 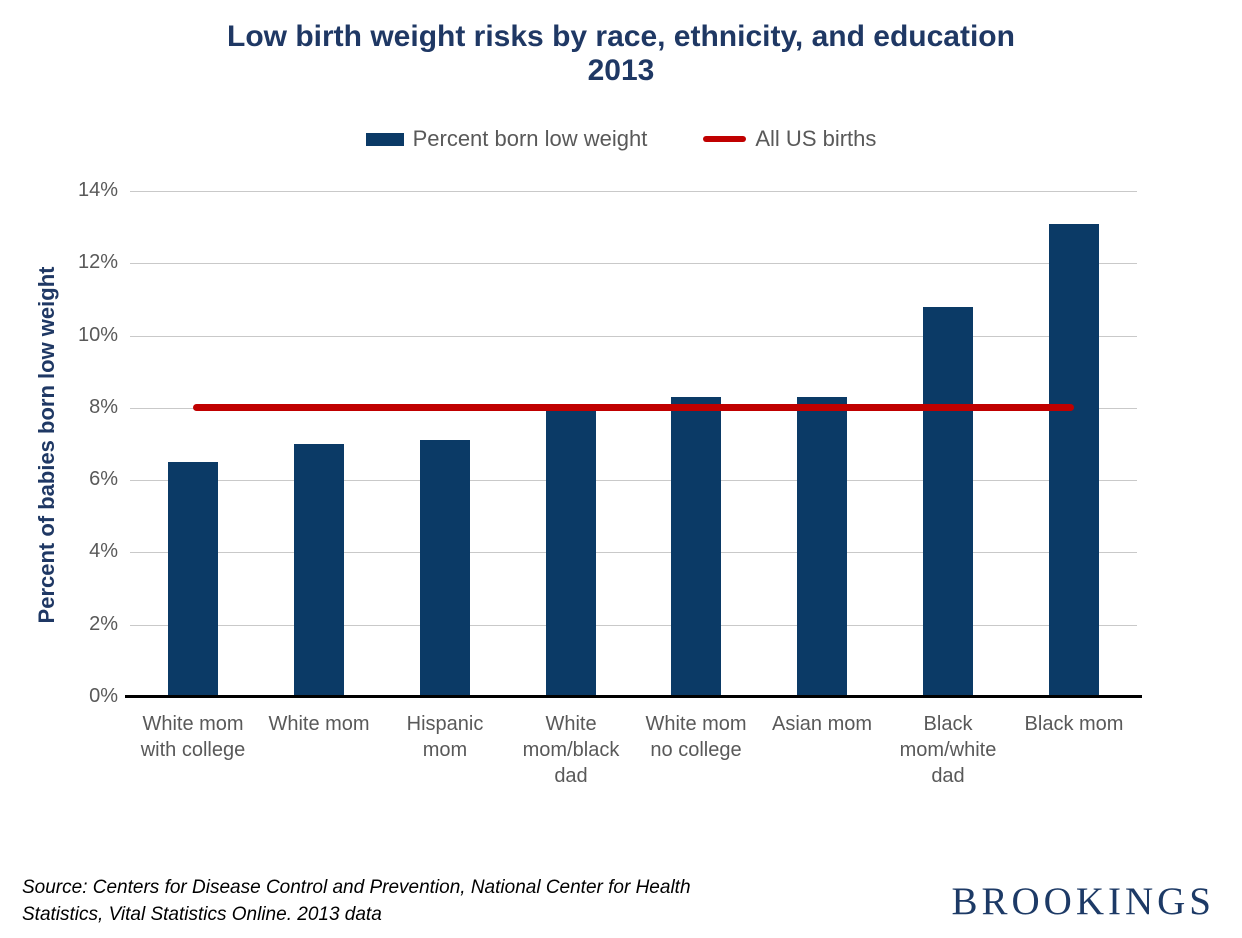 What do you see at coordinates (816, 138) in the screenshot?
I see `legend-label-line: All US births` at bounding box center [816, 138].